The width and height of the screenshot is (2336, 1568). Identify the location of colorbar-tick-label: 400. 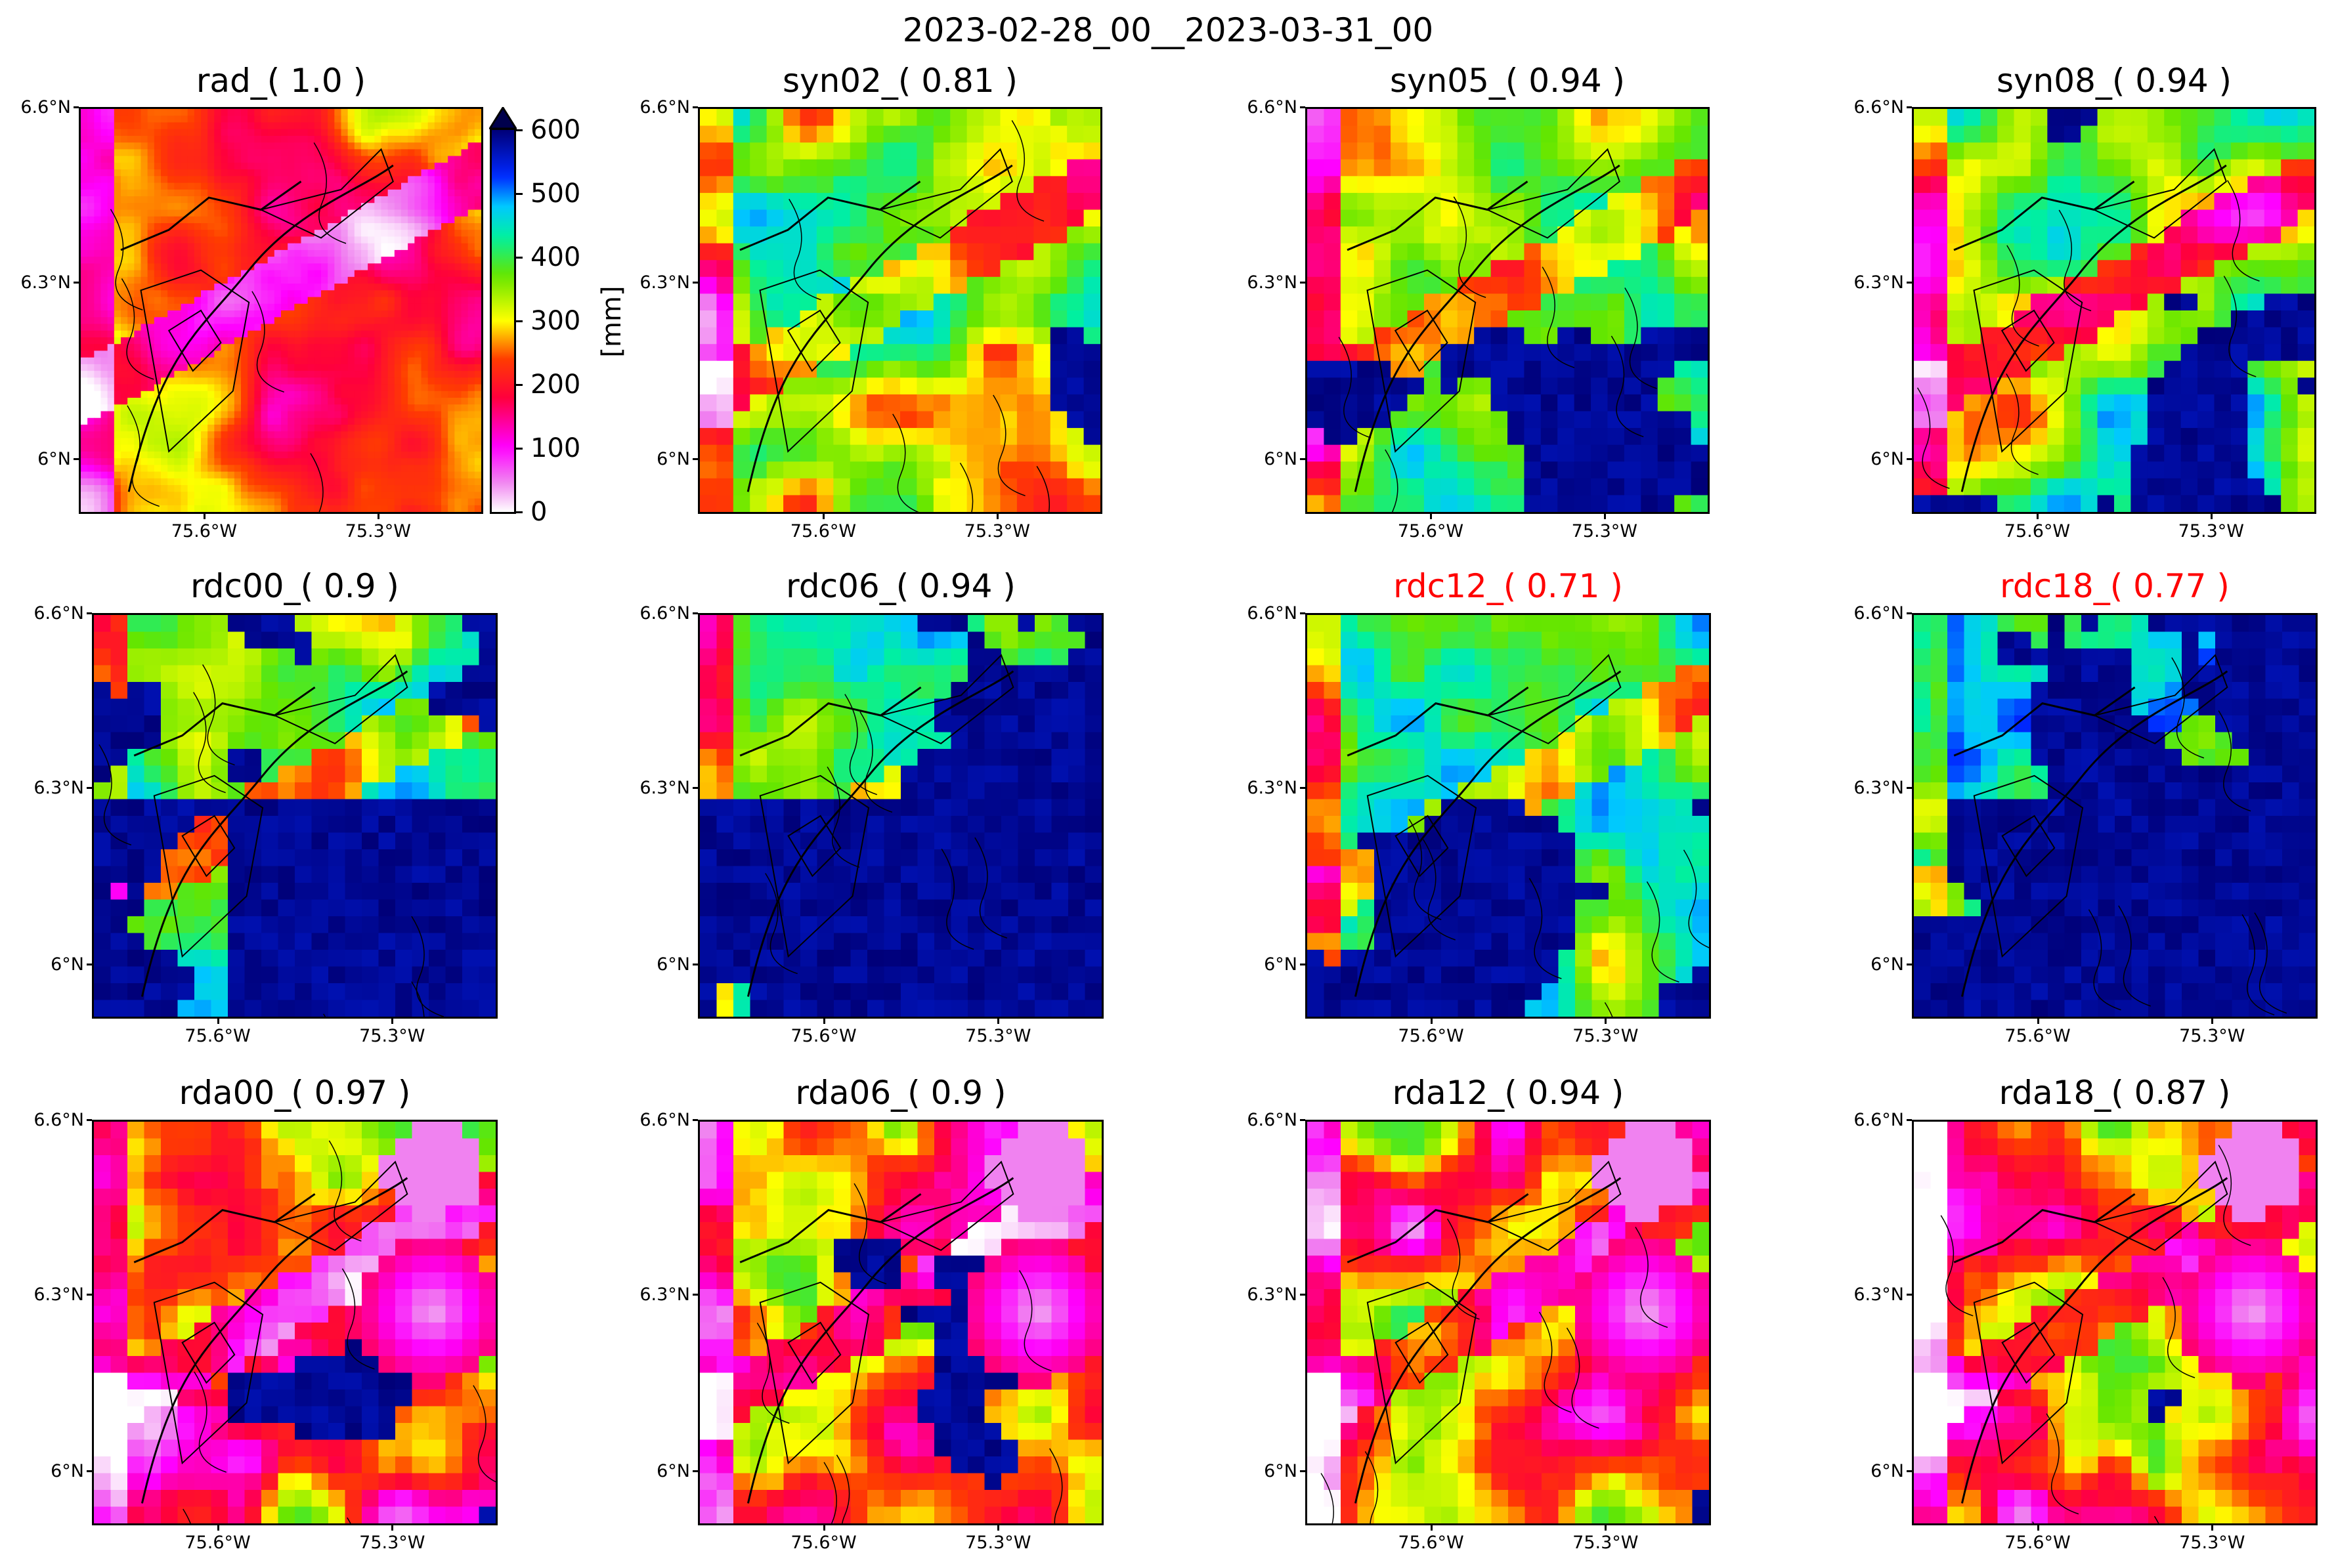
(555, 257).